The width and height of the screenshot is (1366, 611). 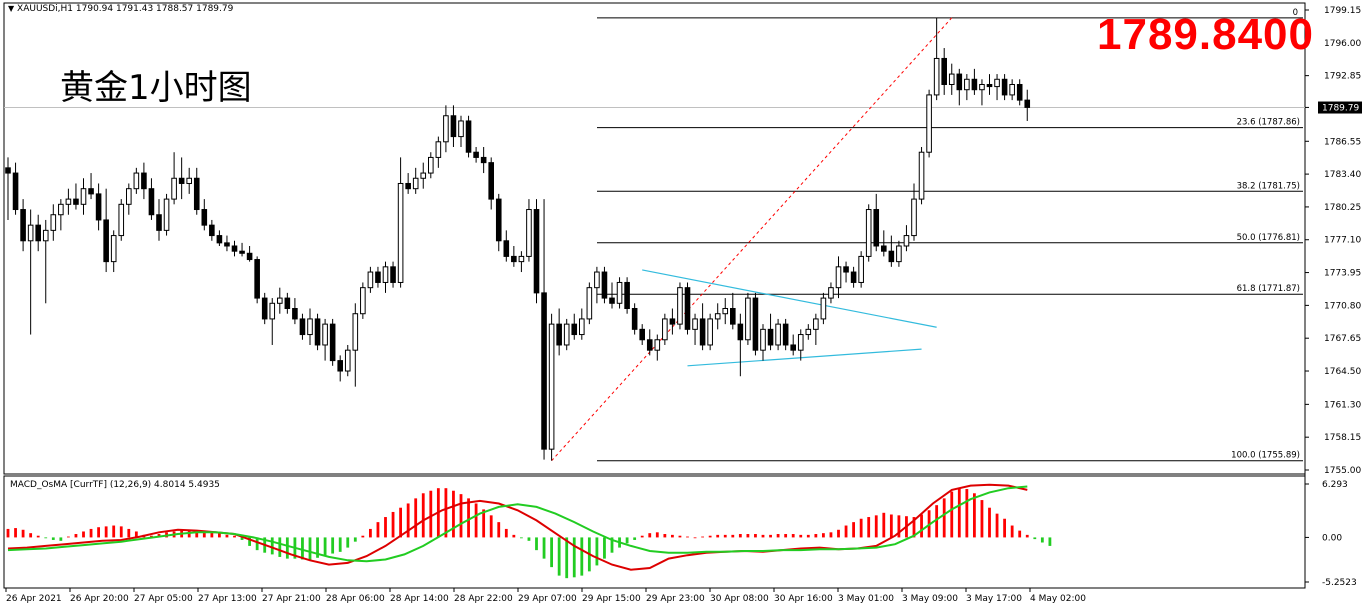 I want to click on time-tick-label: 28 Apr 06:00, so click(x=355, y=599).